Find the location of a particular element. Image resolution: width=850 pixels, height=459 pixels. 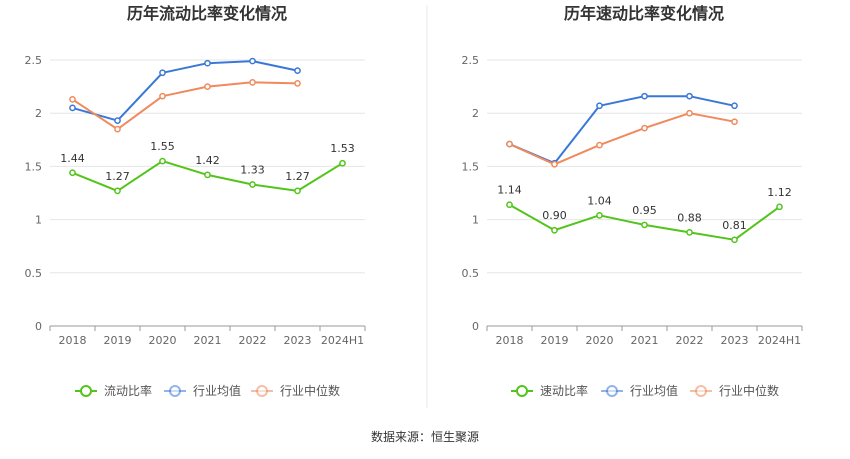

data-label: 0.88 is located at coordinates (689, 217).